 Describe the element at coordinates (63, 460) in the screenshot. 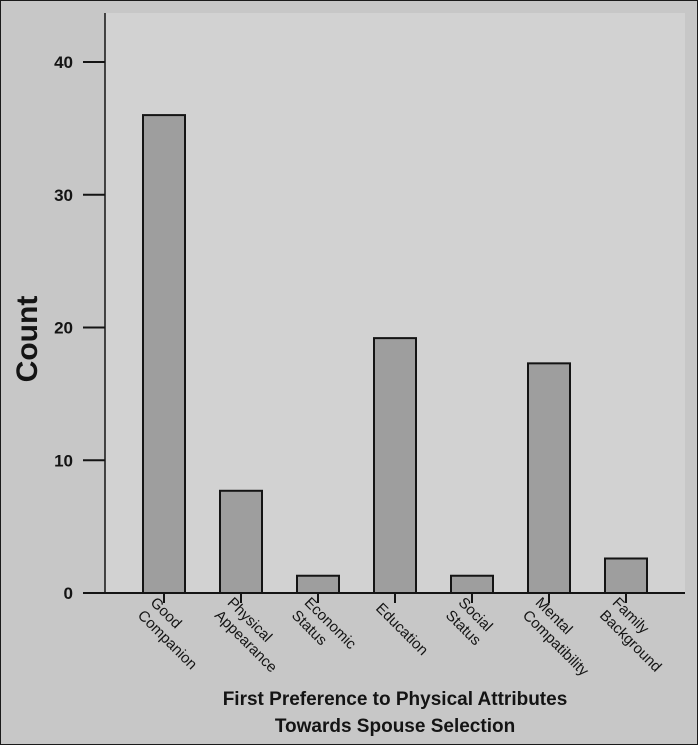

I see `y-tick-label: 10` at that location.